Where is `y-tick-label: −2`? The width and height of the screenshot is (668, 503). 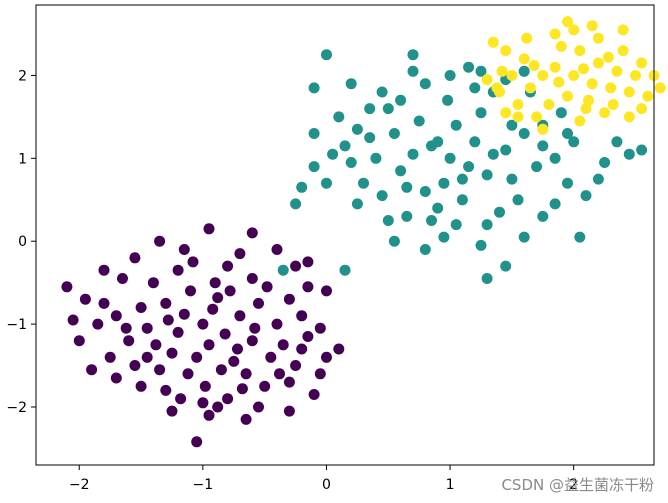 y-tick-label: −2 is located at coordinates (16, 408).